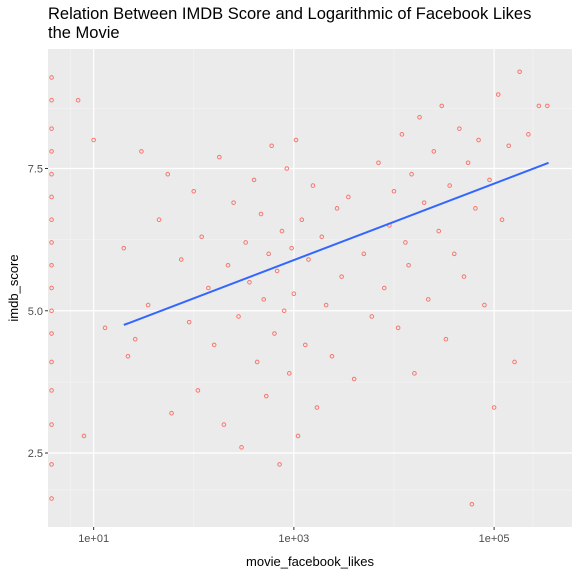 Image resolution: width=576 pixels, height=576 pixels. Describe the element at coordinates (13, 287) in the screenshot. I see `y-axis-title: imdb_score` at that location.